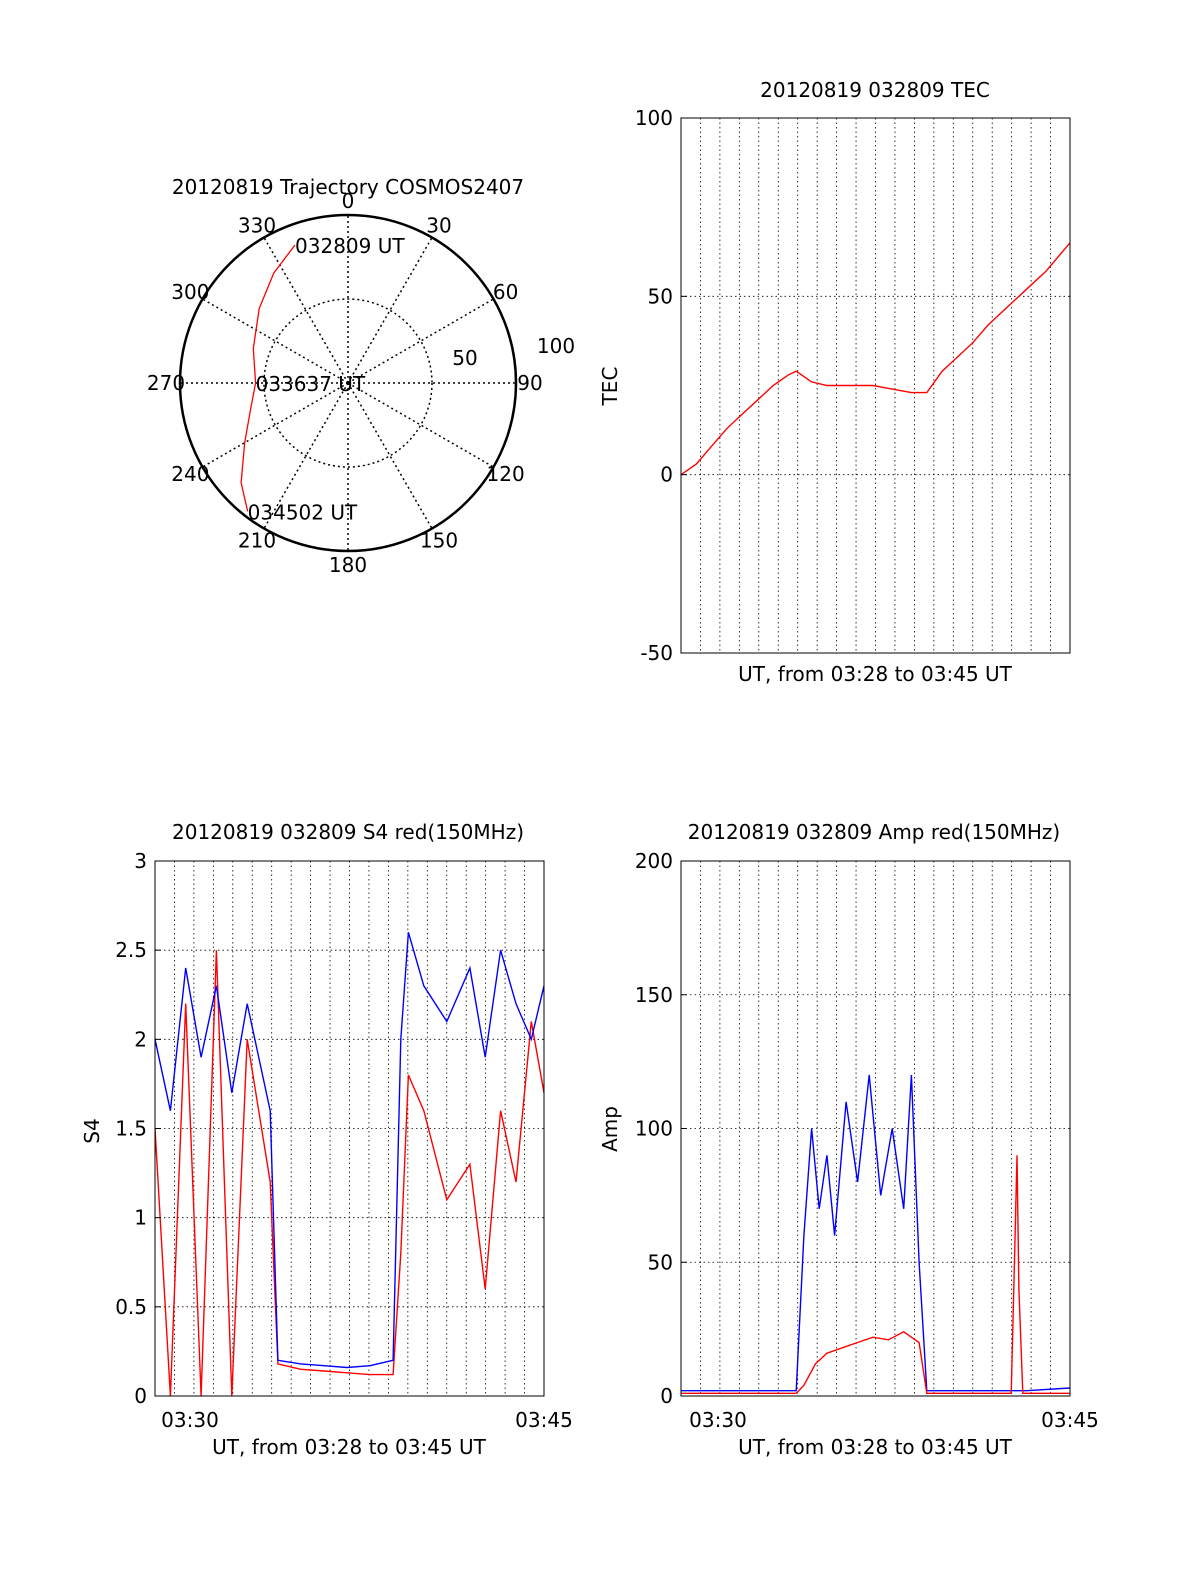 This screenshot has width=1200, height=1575. Describe the element at coordinates (654, 1129) in the screenshot. I see `amp-y-tick-label: 100` at that location.